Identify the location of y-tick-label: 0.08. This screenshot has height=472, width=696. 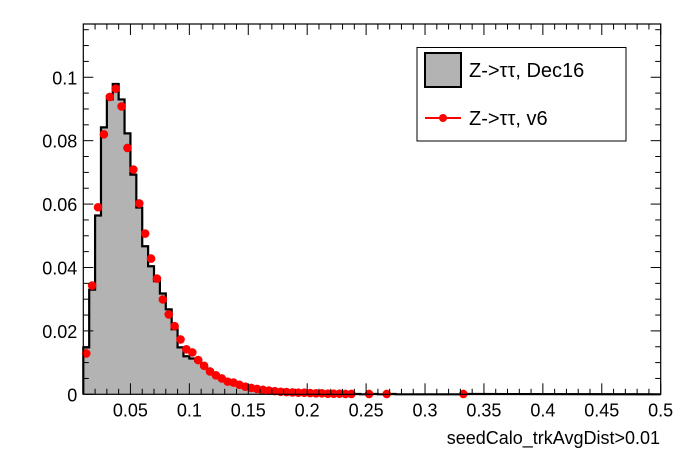
(59, 142).